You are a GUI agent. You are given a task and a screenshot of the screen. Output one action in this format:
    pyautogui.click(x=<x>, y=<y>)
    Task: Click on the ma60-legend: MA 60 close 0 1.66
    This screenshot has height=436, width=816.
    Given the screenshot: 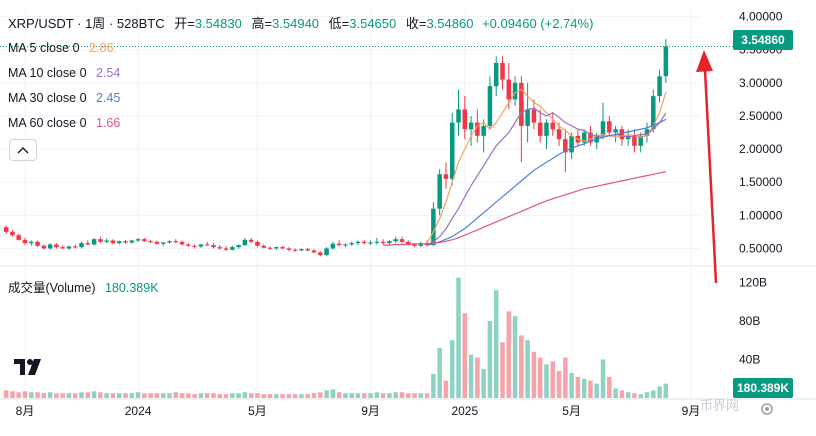 What is the action you would take?
    pyautogui.click(x=64, y=123)
    